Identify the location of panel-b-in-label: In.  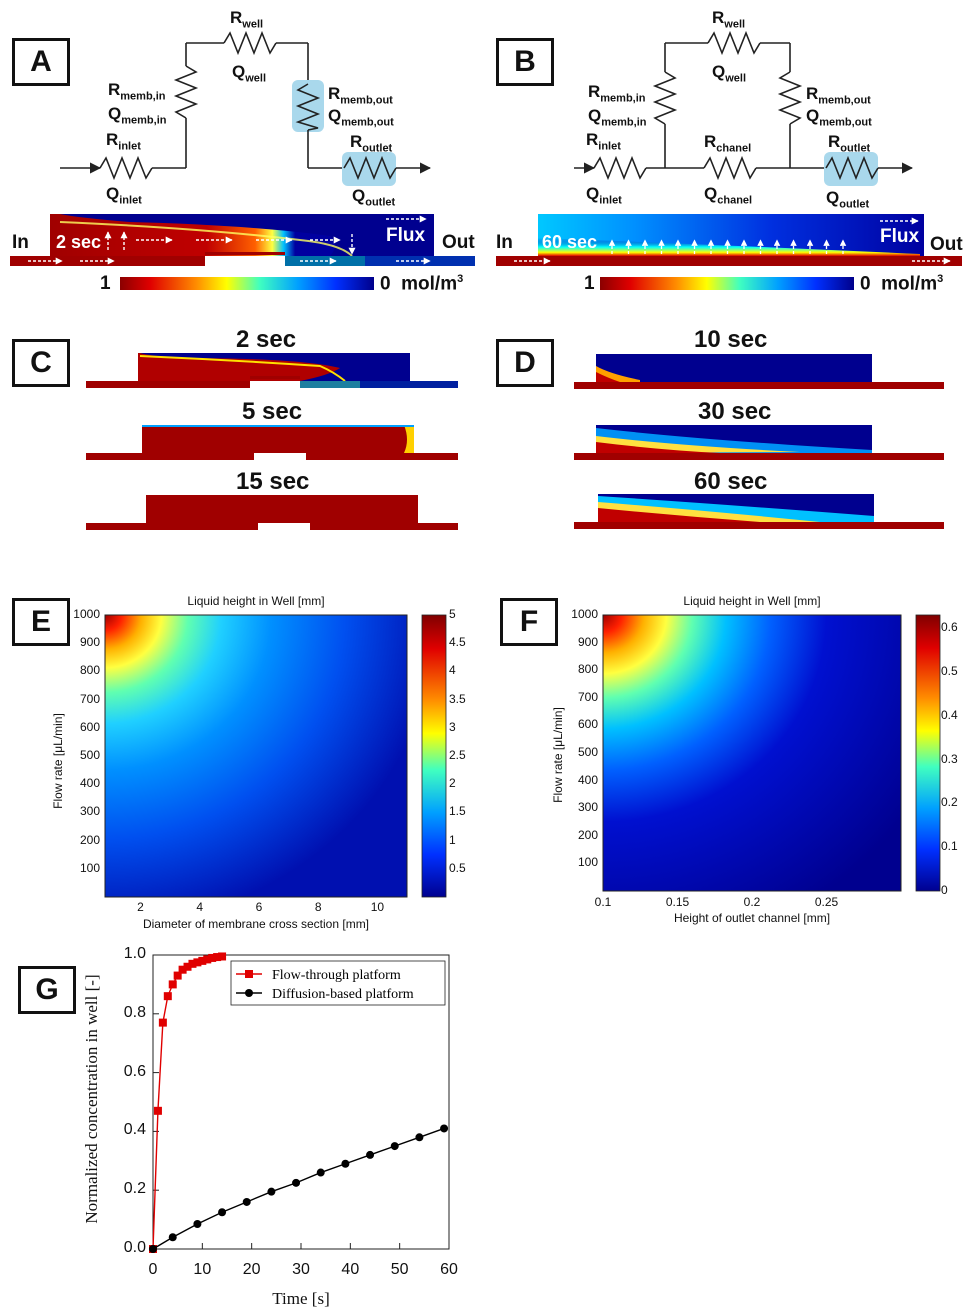
(504, 242).